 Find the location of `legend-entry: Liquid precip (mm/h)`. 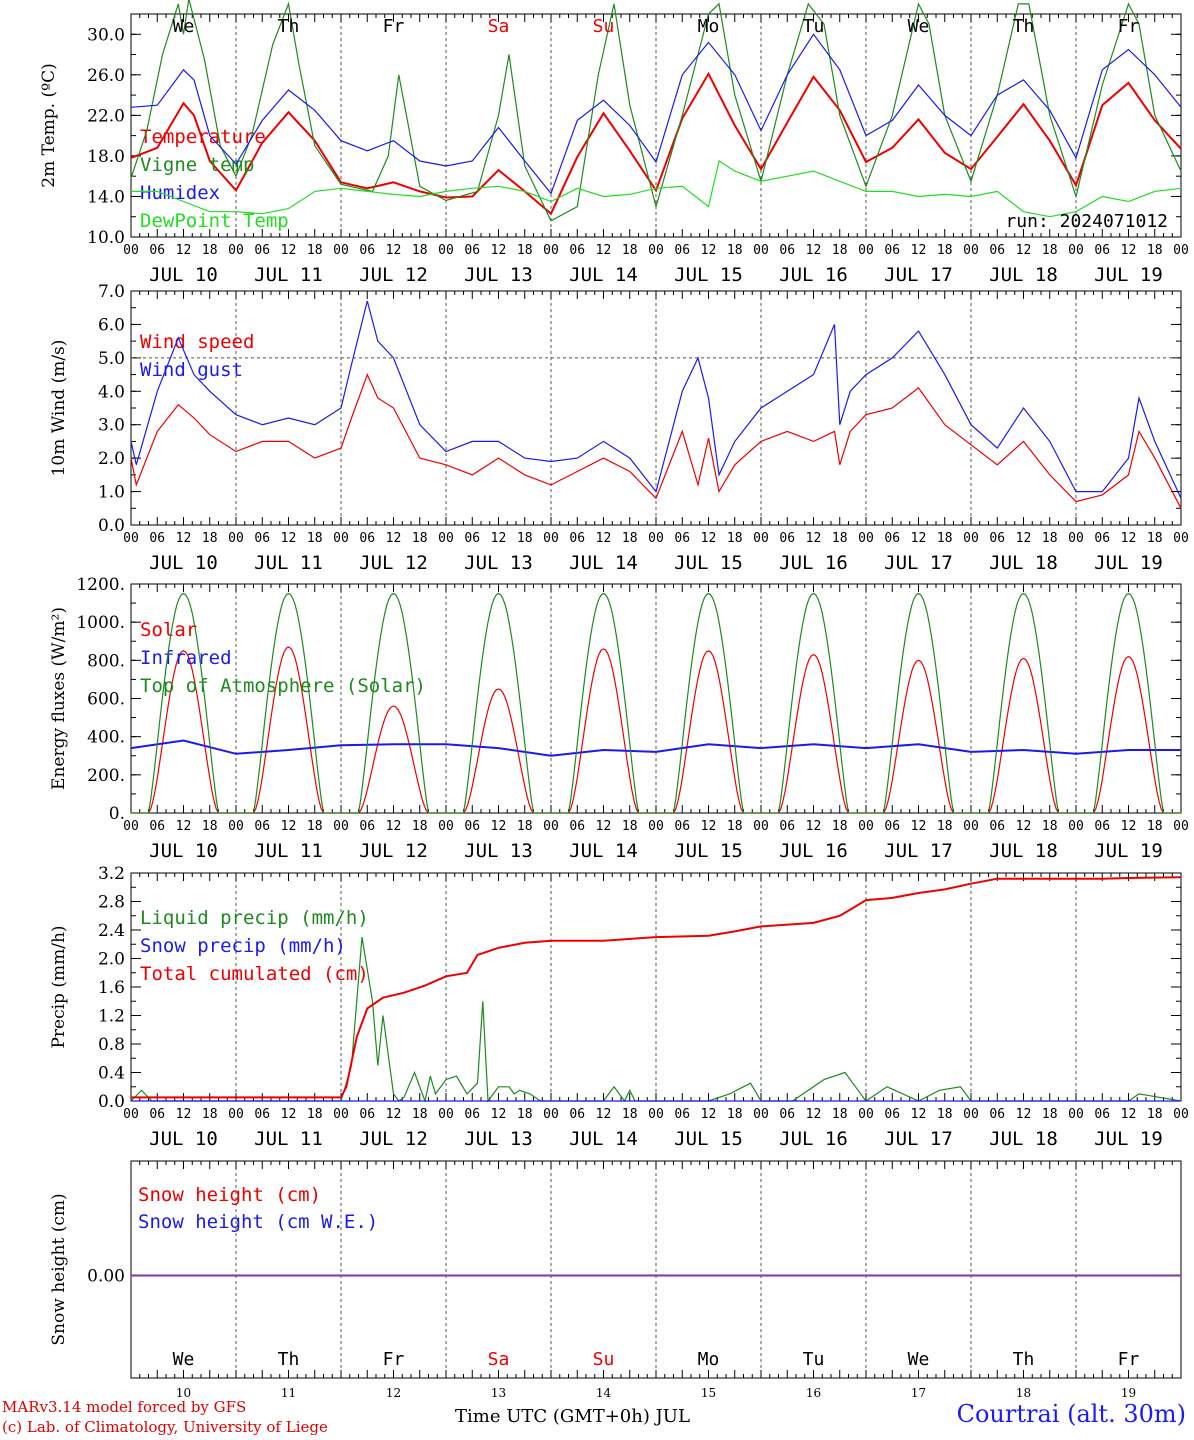

legend-entry: Liquid precip (mm/h) is located at coordinates (254, 918).